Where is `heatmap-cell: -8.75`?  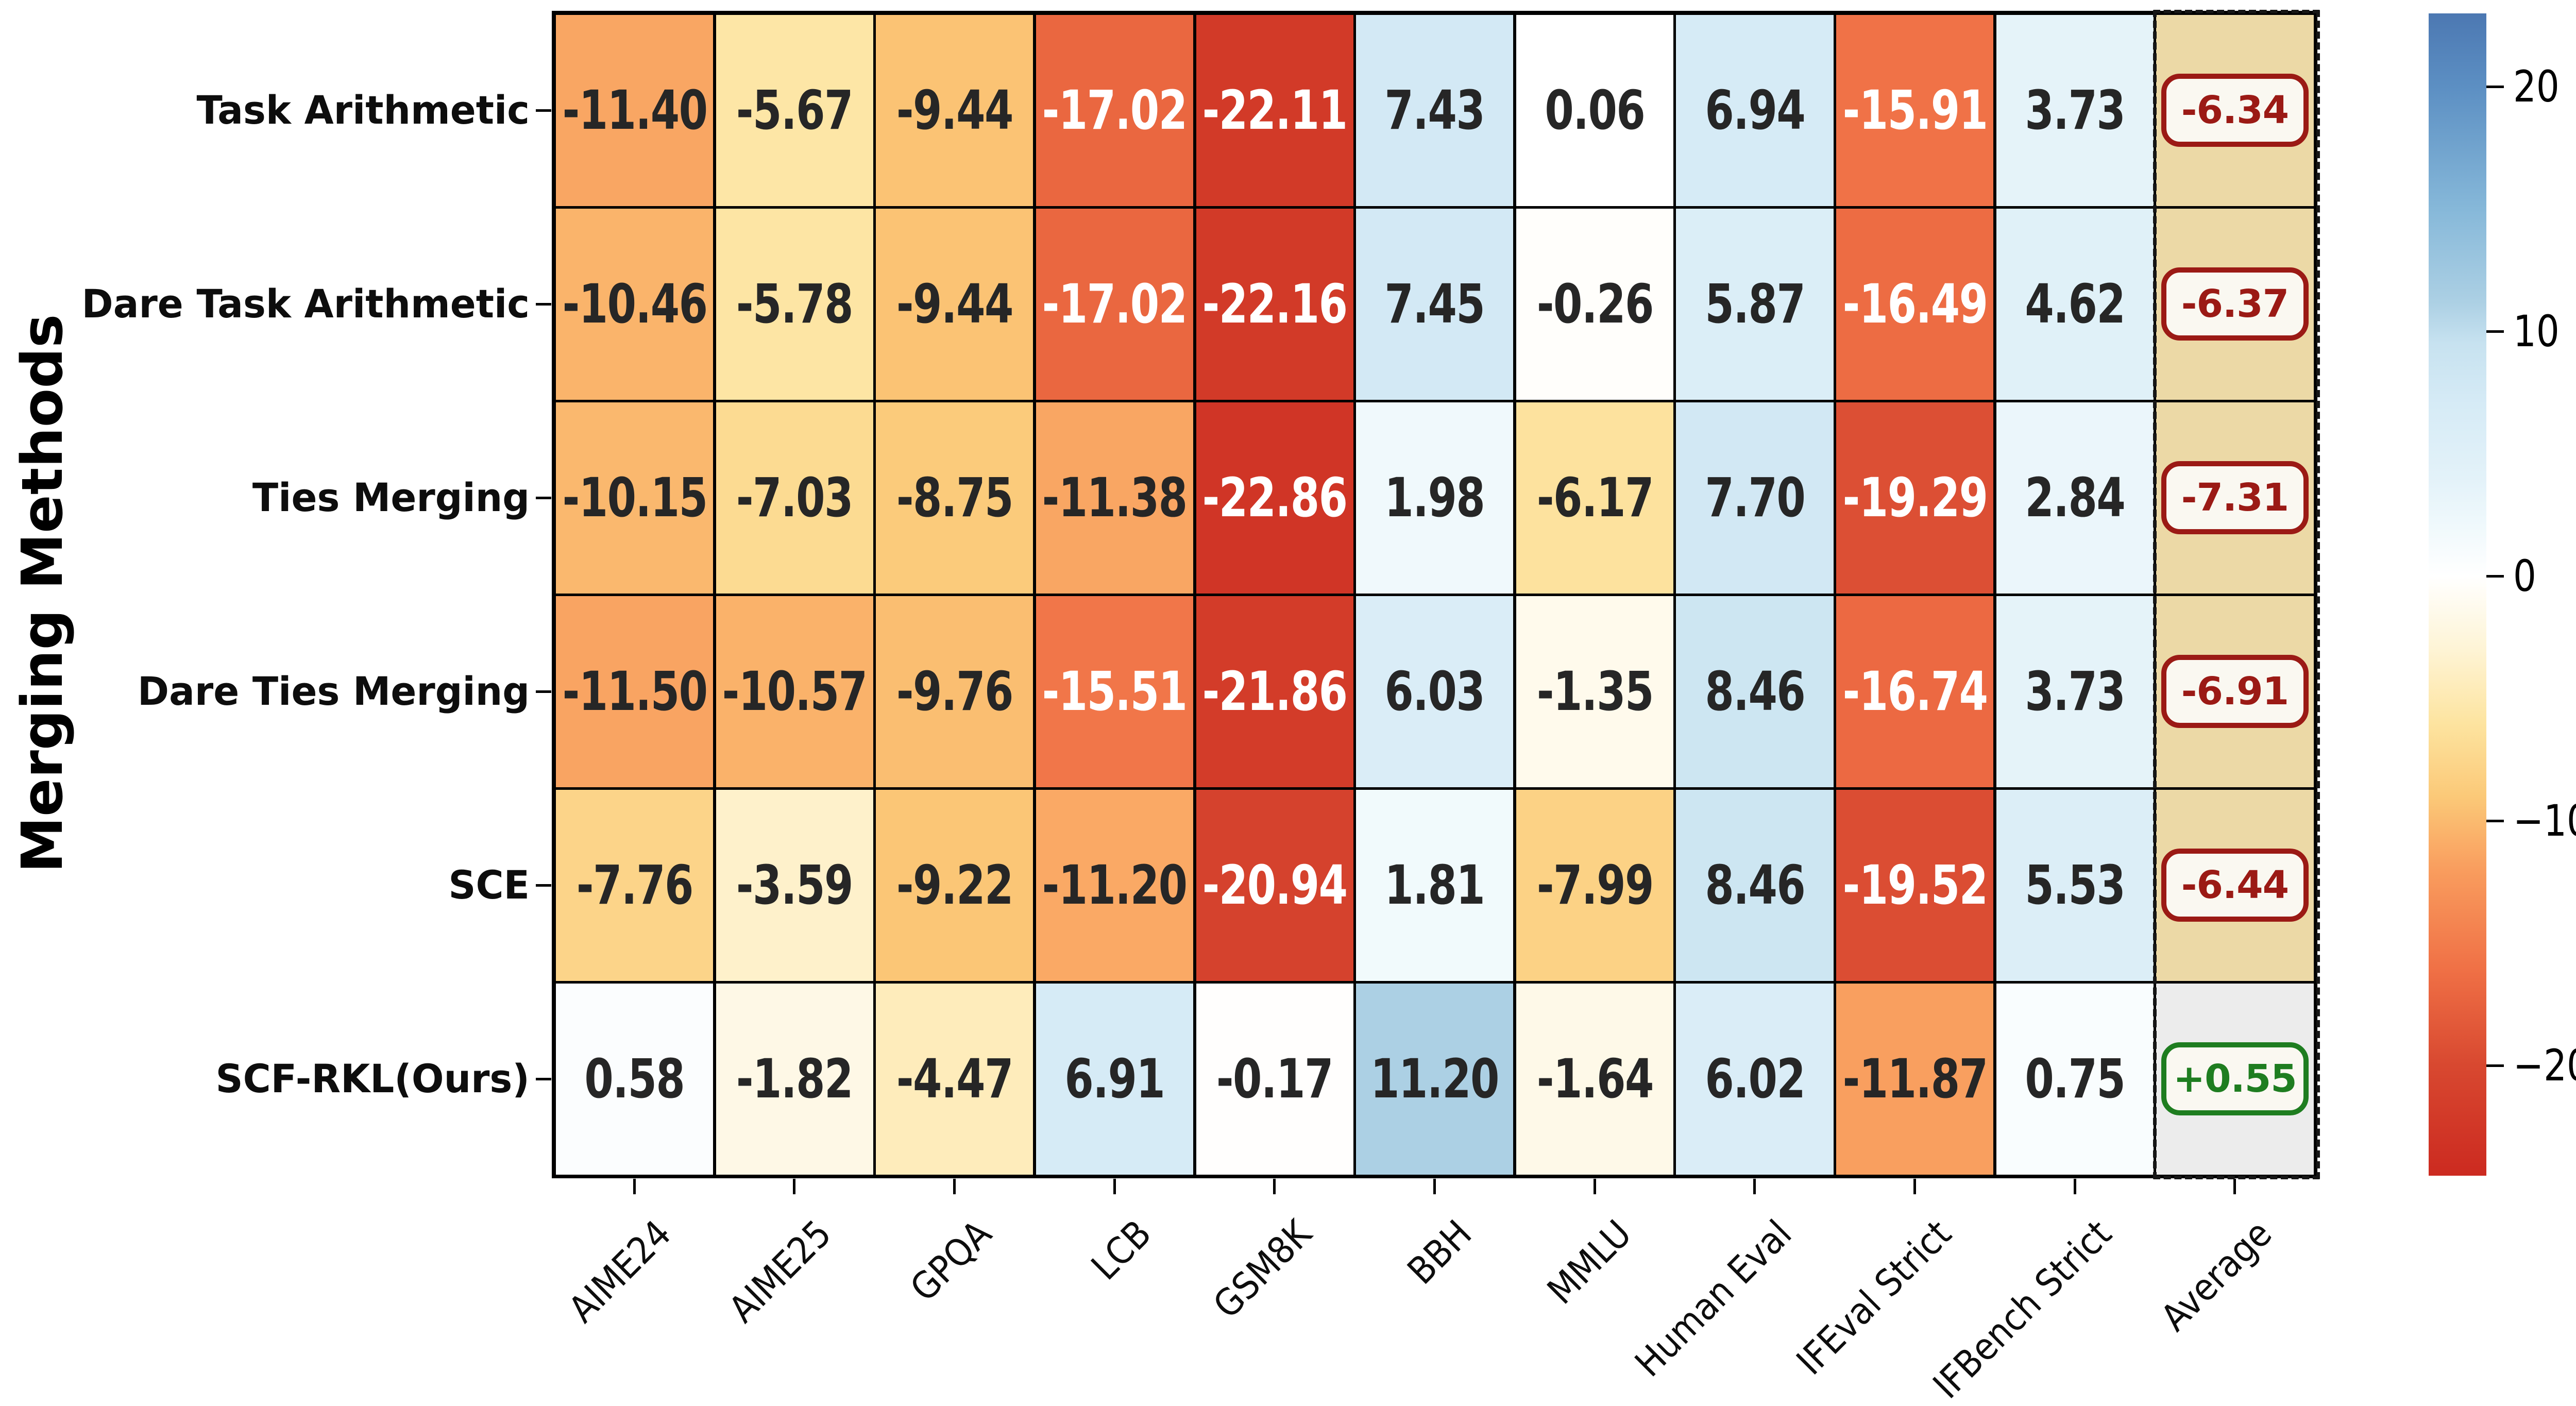
heatmap-cell: -8.75 is located at coordinates (954, 498).